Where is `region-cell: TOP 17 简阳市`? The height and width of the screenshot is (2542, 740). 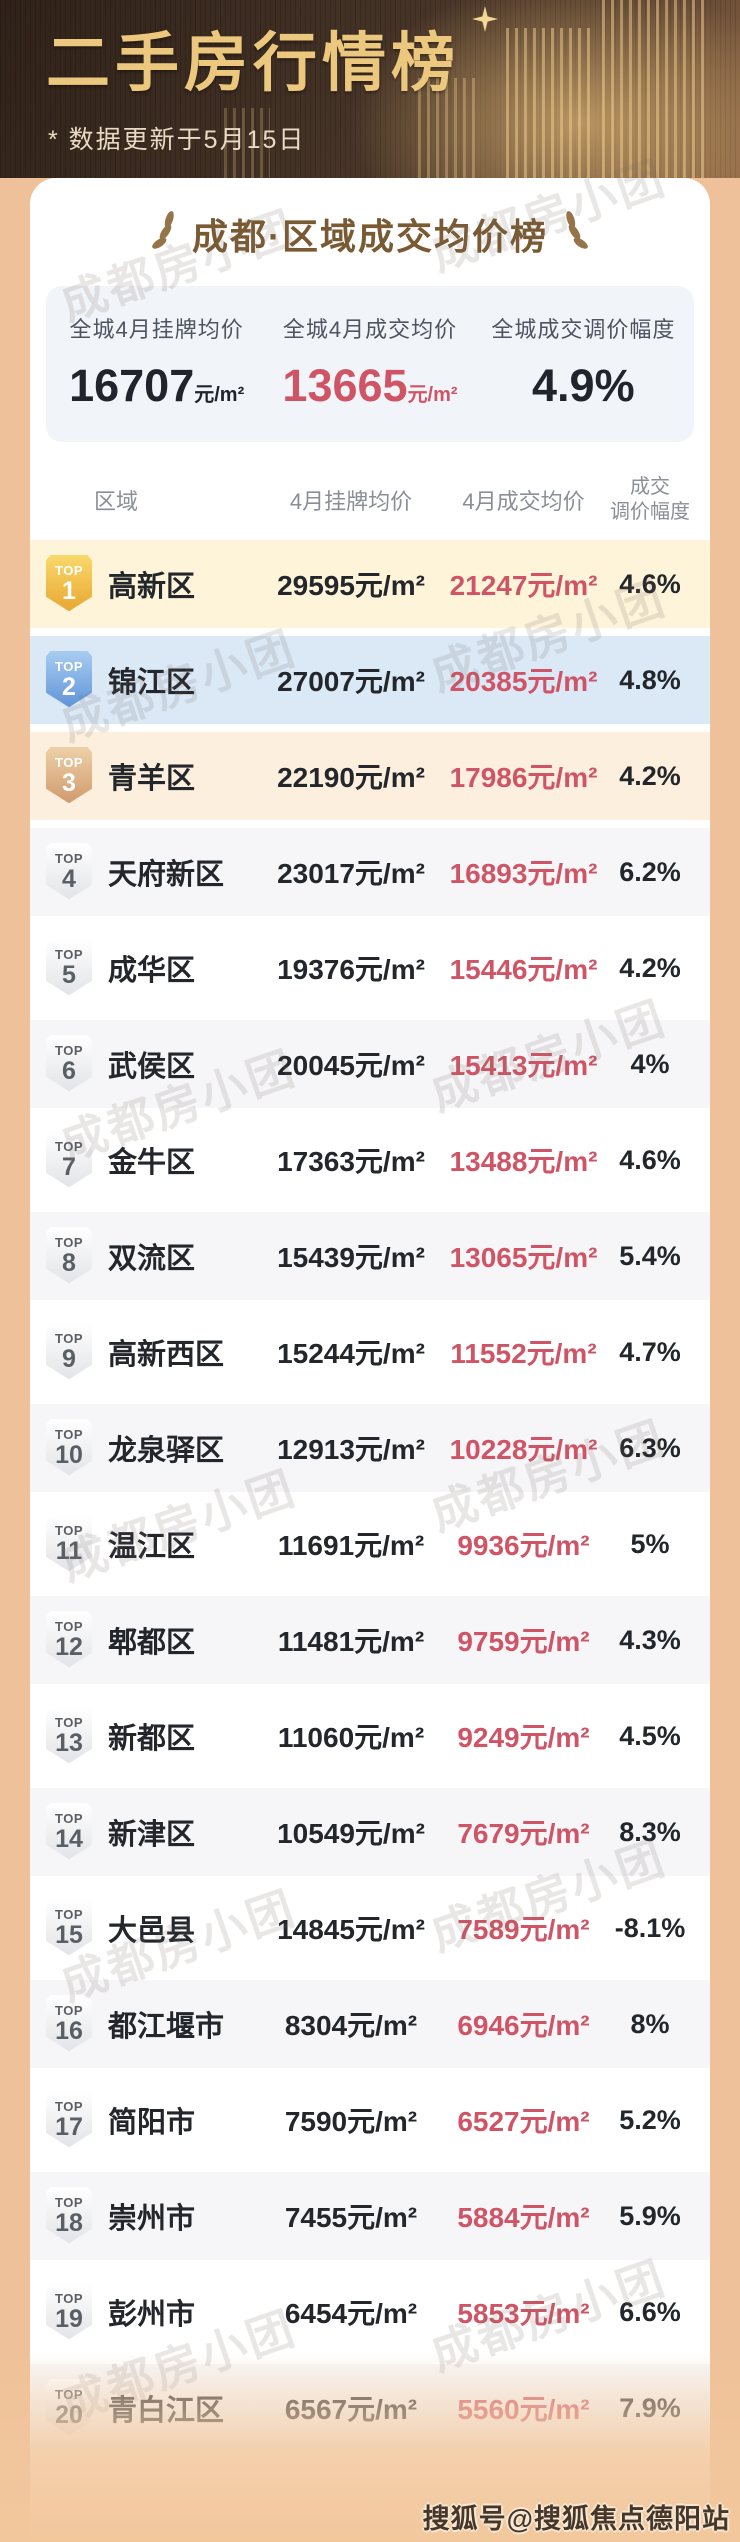
region-cell: TOP 17 简阳市 is located at coordinates (153, 2120).